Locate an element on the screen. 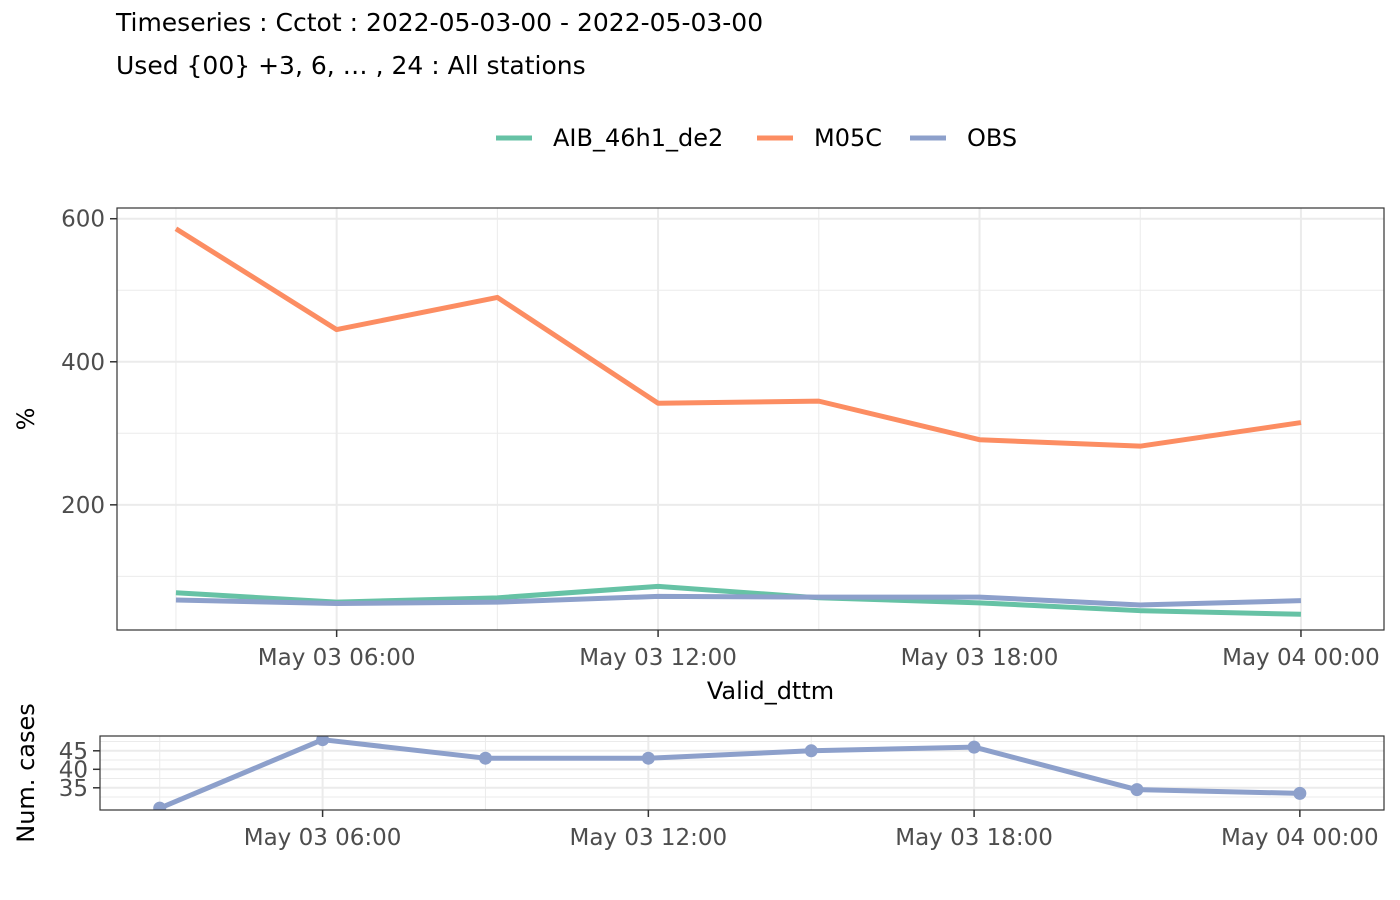  y-axis-label: % is located at coordinates (26, 419).